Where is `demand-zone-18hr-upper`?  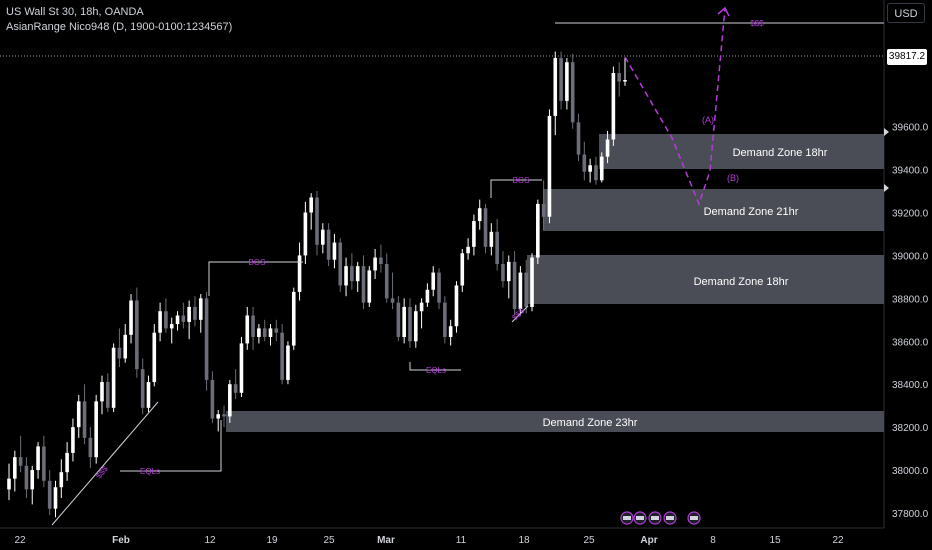 demand-zone-18hr-upper is located at coordinates (741, 151).